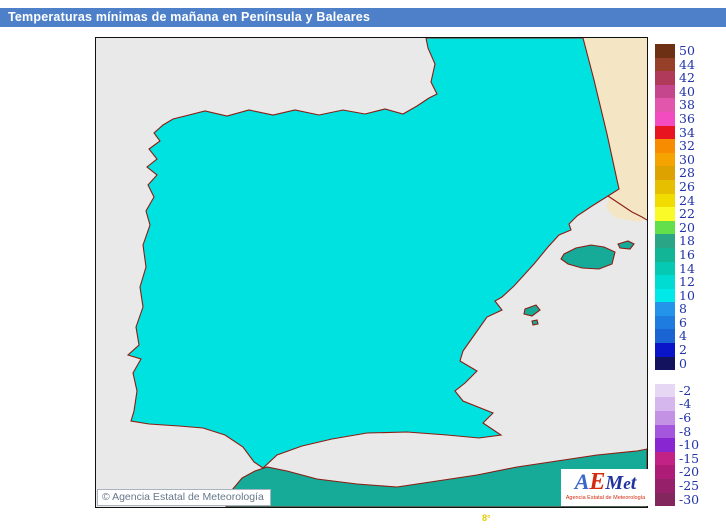 The width and height of the screenshot is (726, 532). Describe the element at coordinates (677, 391) in the screenshot. I see `legend-entry: -2` at that location.